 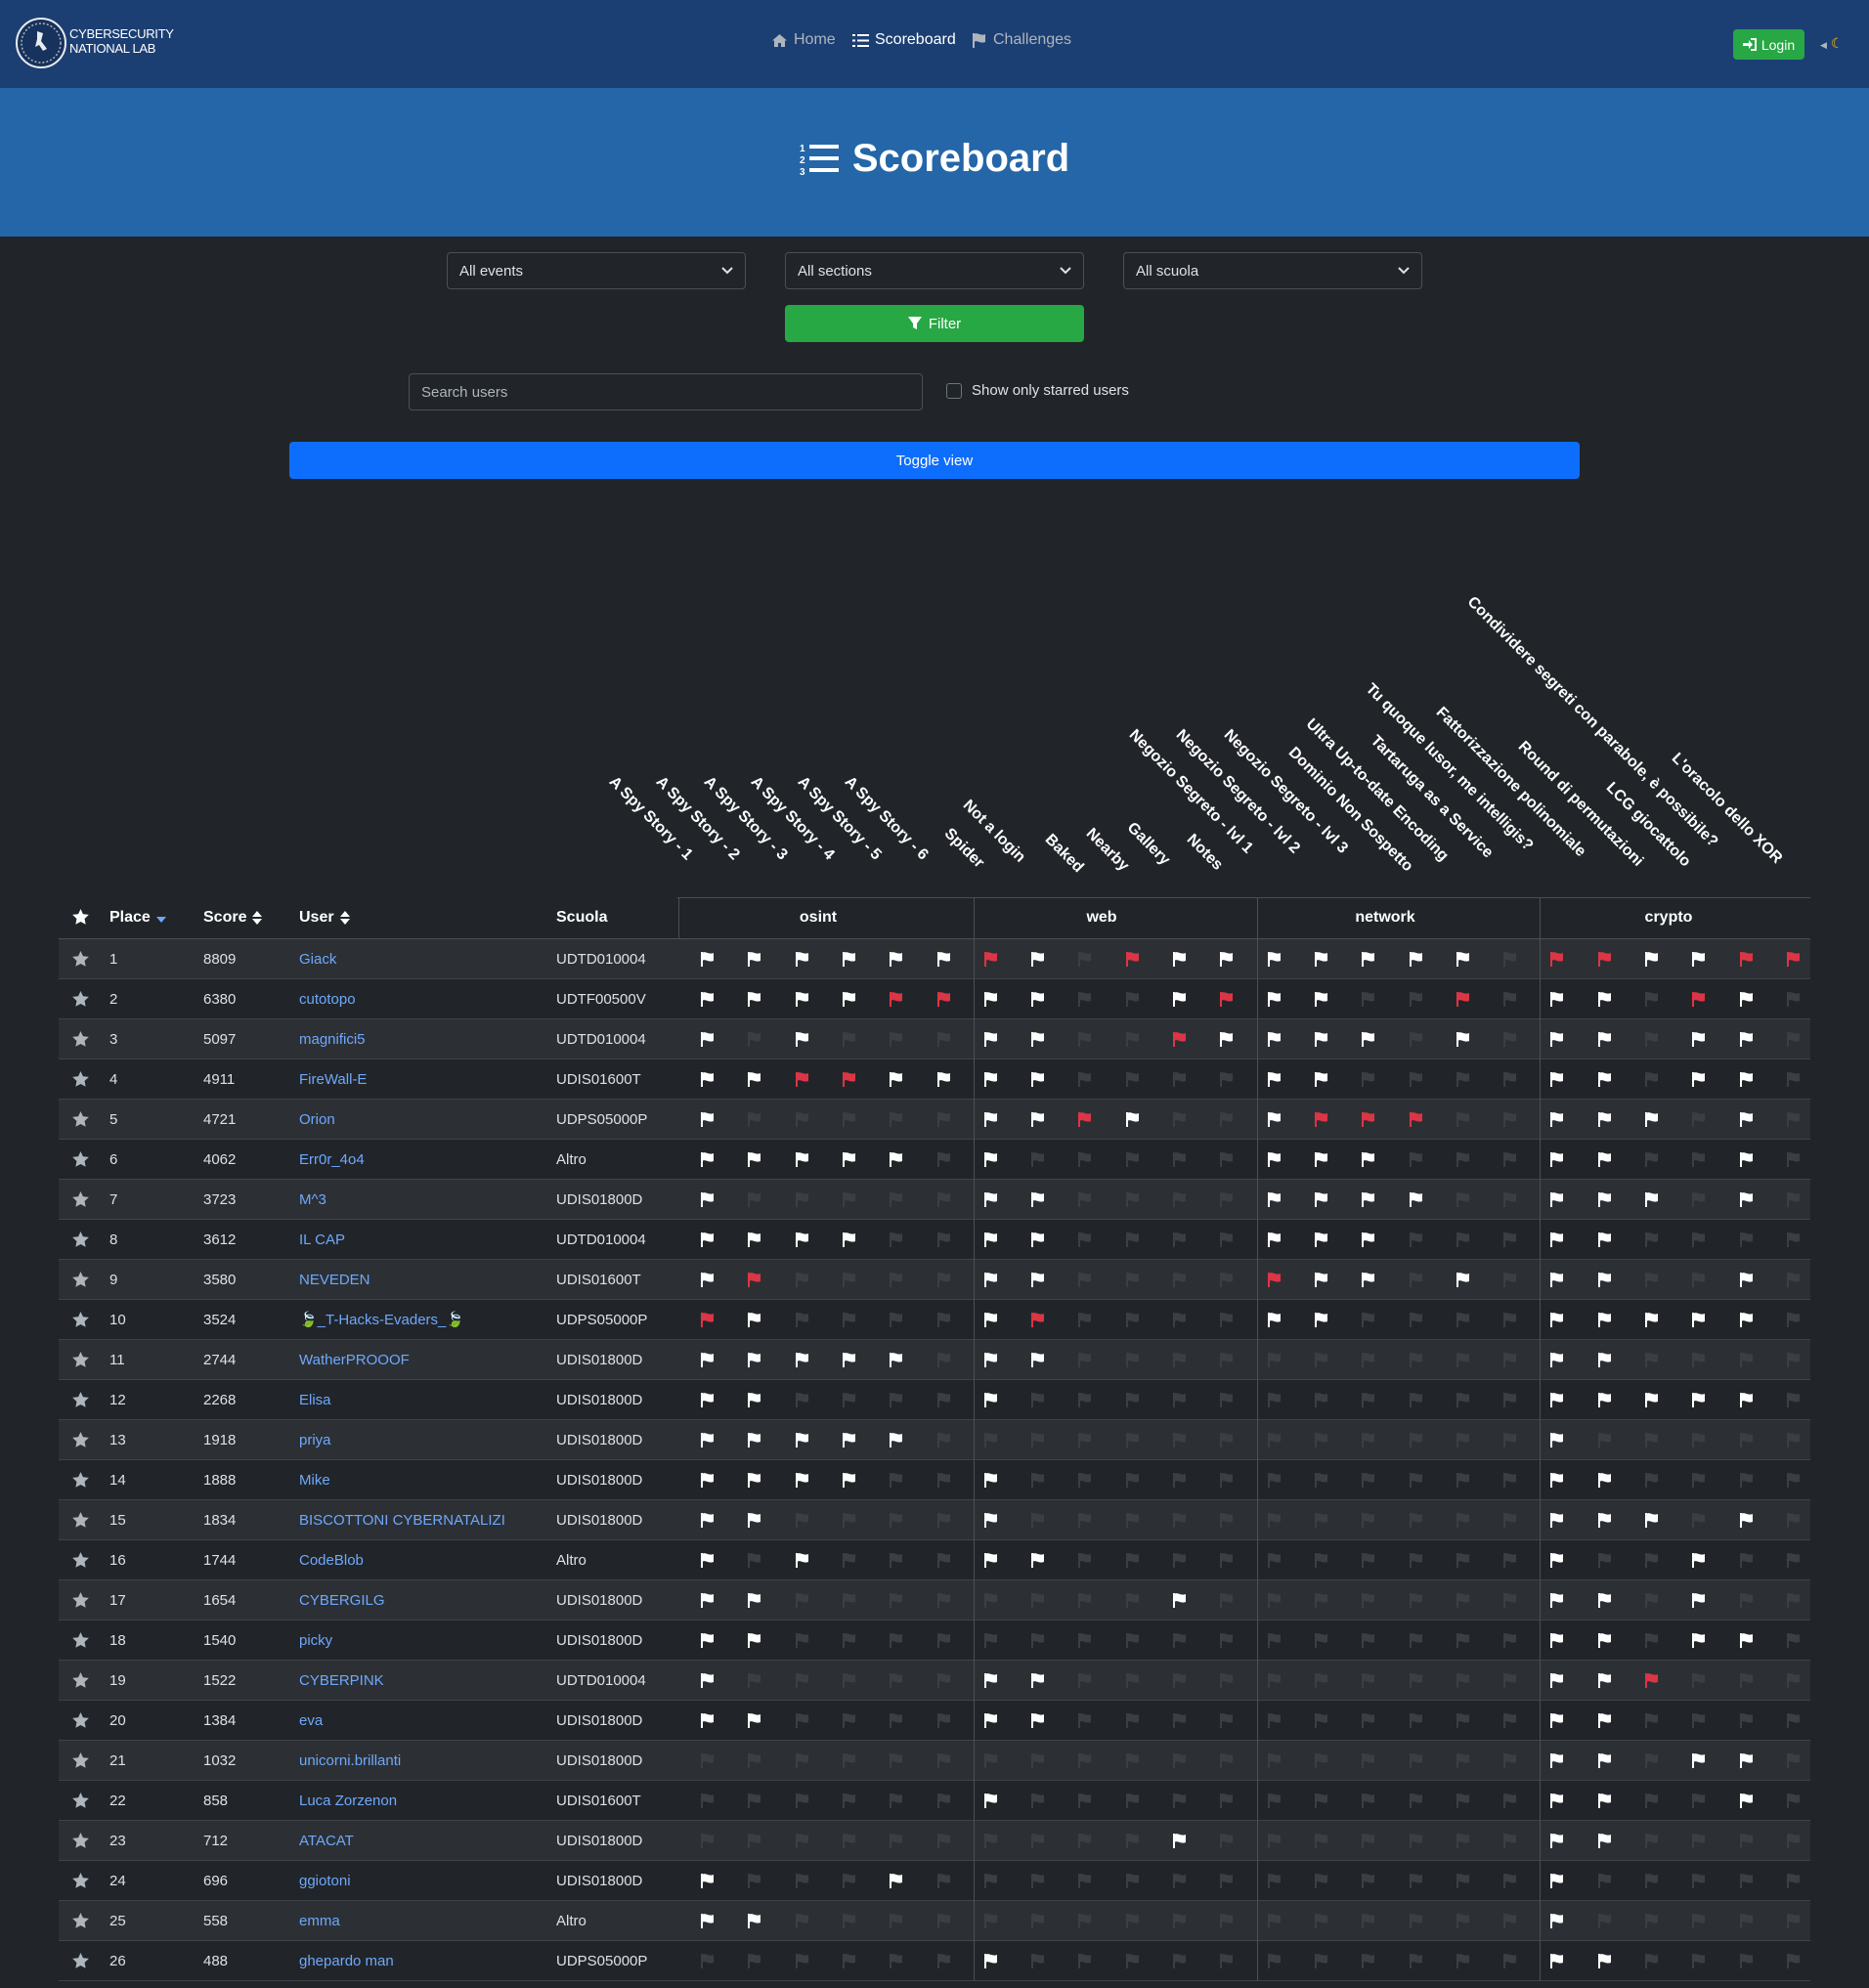 What do you see at coordinates (317, 1120) in the screenshot?
I see `user-link: Orion` at bounding box center [317, 1120].